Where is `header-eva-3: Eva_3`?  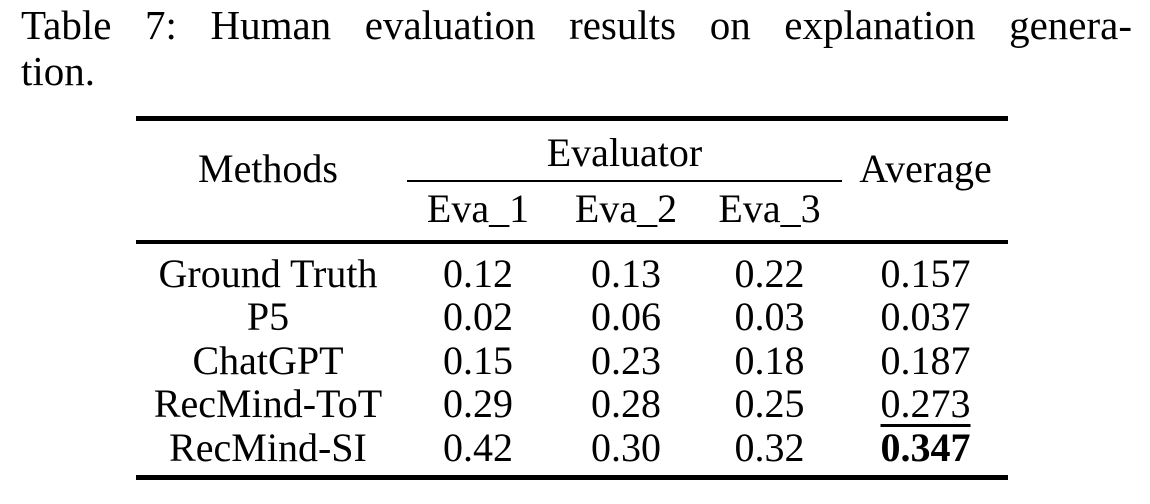 header-eva-3: Eva_3 is located at coordinates (769, 208).